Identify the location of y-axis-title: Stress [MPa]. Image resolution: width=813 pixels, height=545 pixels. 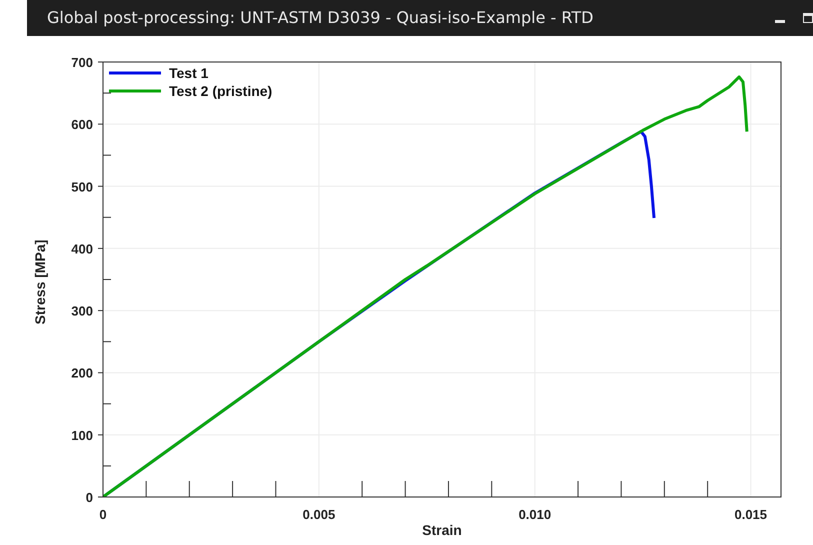
(40, 282).